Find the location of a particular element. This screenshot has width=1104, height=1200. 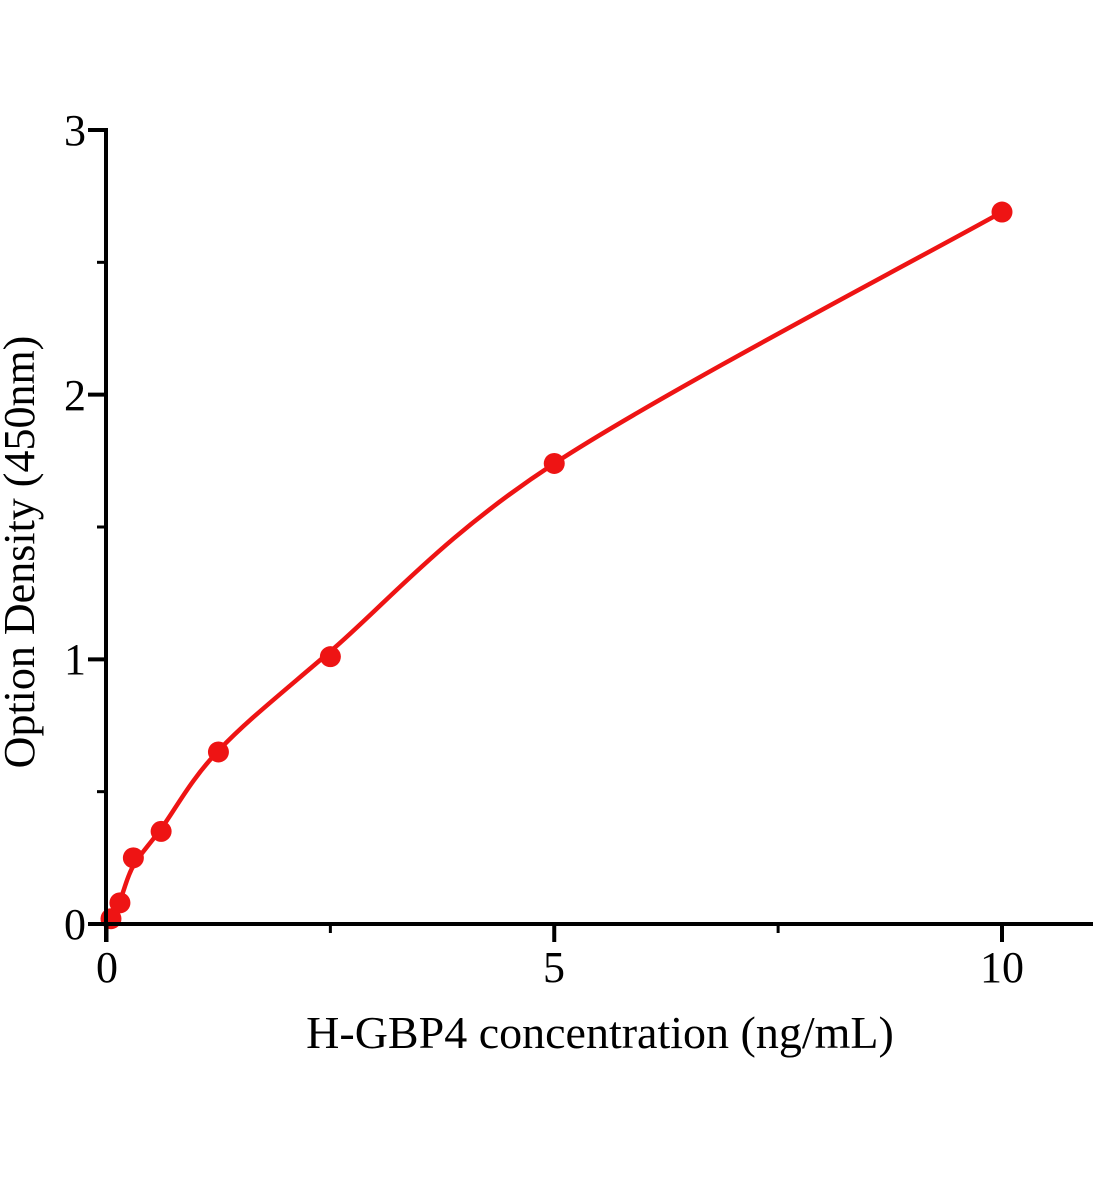

x-tick-label-5: 5 is located at coordinates (554, 967).